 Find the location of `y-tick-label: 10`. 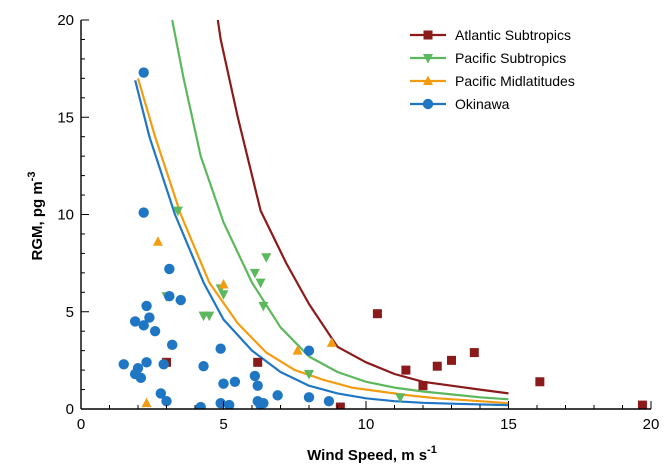

y-tick-label: 10 is located at coordinates (65, 215).